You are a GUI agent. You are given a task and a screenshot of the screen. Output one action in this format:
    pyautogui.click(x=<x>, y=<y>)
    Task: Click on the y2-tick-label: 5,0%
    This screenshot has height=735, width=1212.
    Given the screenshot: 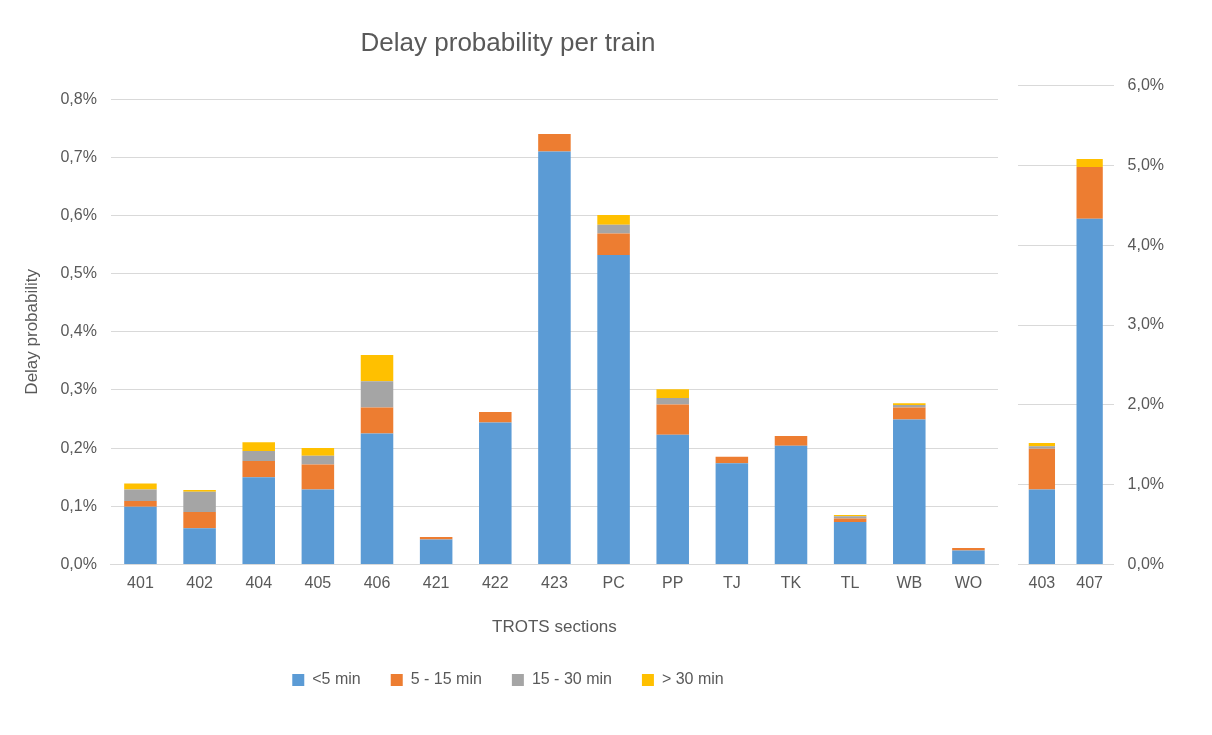 What is the action you would take?
    pyautogui.click(x=1145, y=164)
    